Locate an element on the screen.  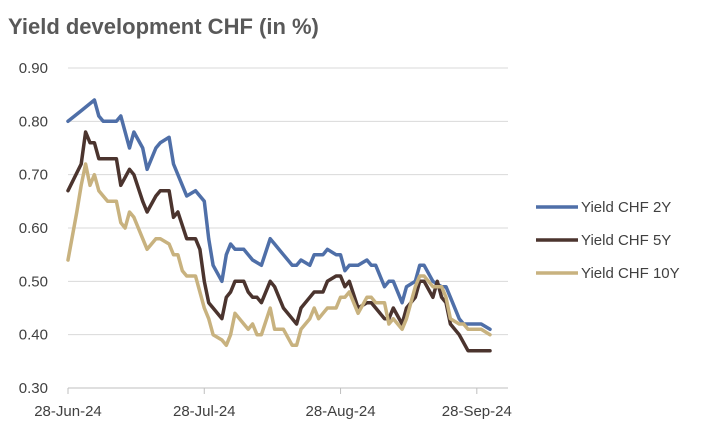
y-tick-label: 0.30 is located at coordinates (33, 388).